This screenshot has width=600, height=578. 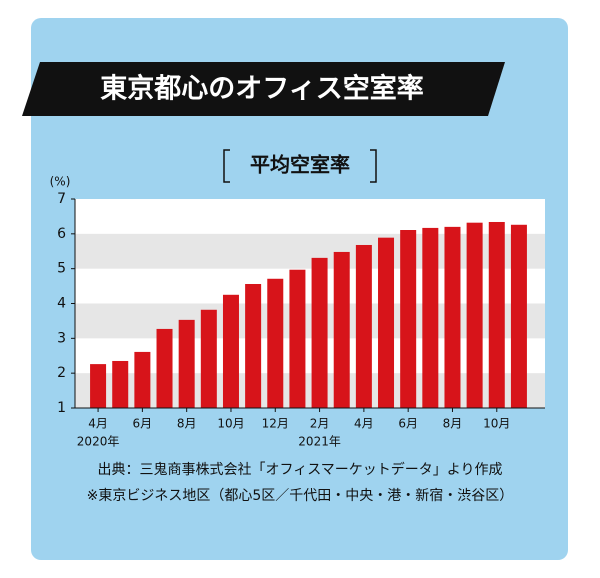 I want to click on y-tick-label: 2, so click(x=61, y=373).